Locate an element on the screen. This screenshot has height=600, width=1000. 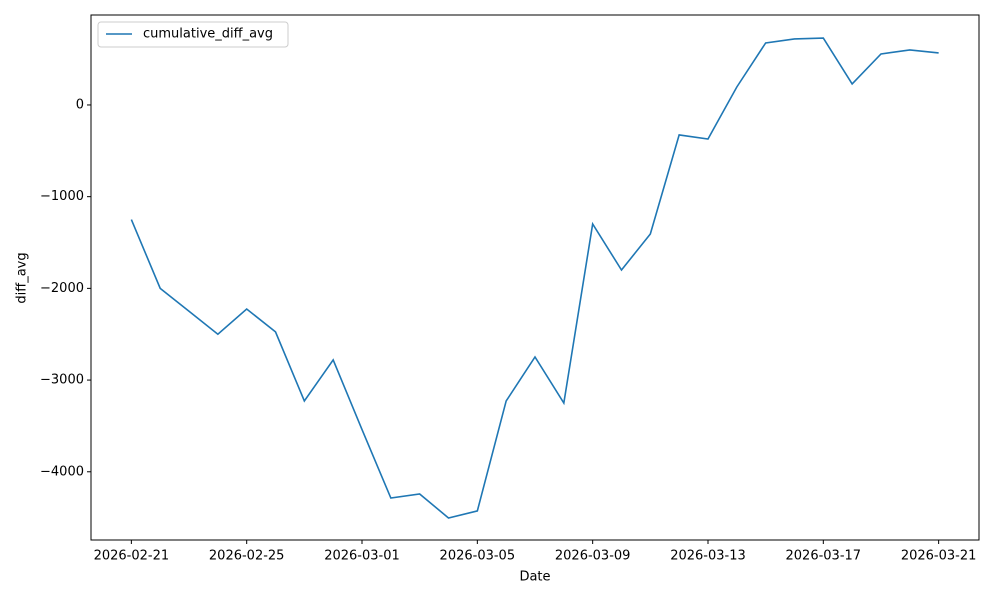
legend-box is located at coordinates (193, 34).